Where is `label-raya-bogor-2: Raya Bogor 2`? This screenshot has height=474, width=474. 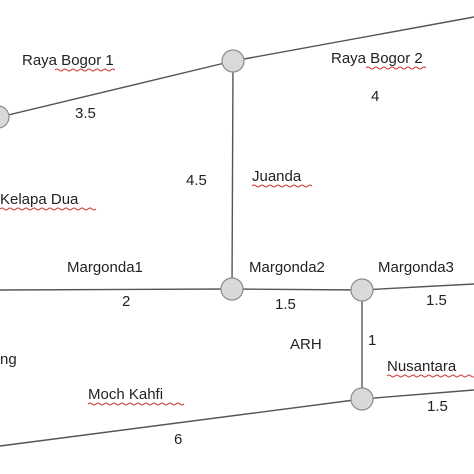
label-raya-bogor-2: Raya Bogor 2 is located at coordinates (377, 58).